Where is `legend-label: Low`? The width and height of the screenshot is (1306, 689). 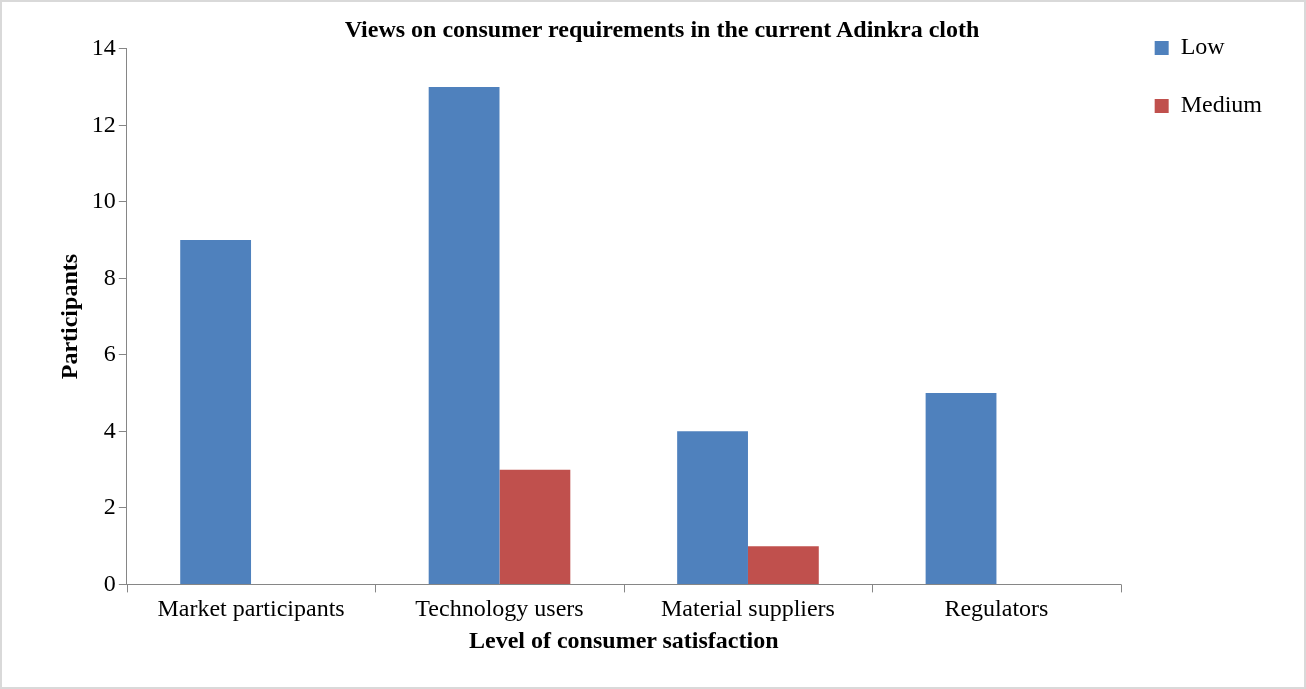
legend-label: Low is located at coordinates (1203, 46).